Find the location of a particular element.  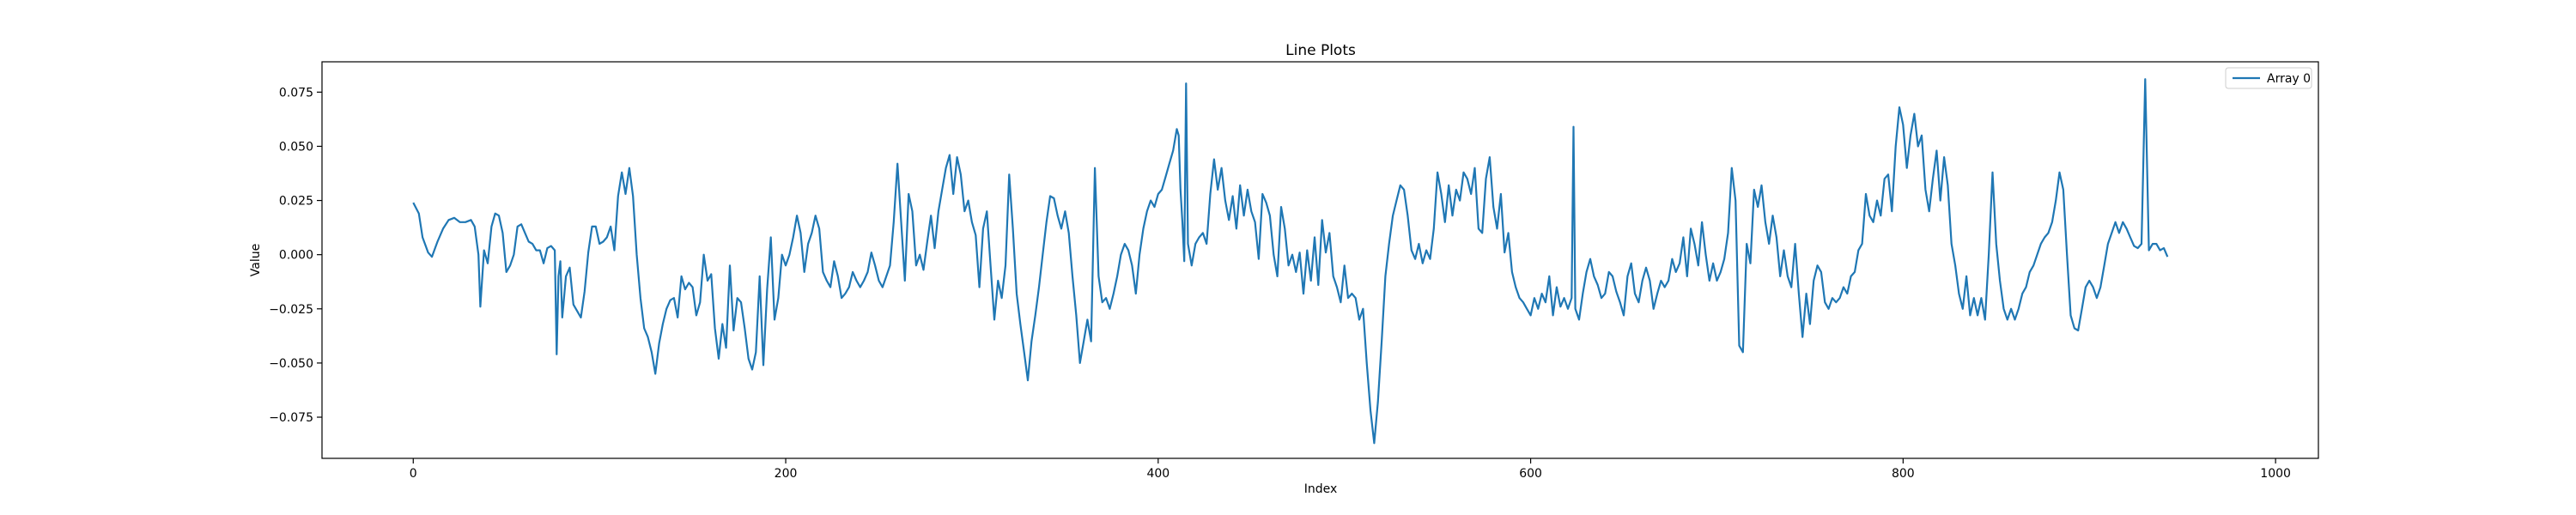

y-tick-label: −0.075 is located at coordinates (291, 418).